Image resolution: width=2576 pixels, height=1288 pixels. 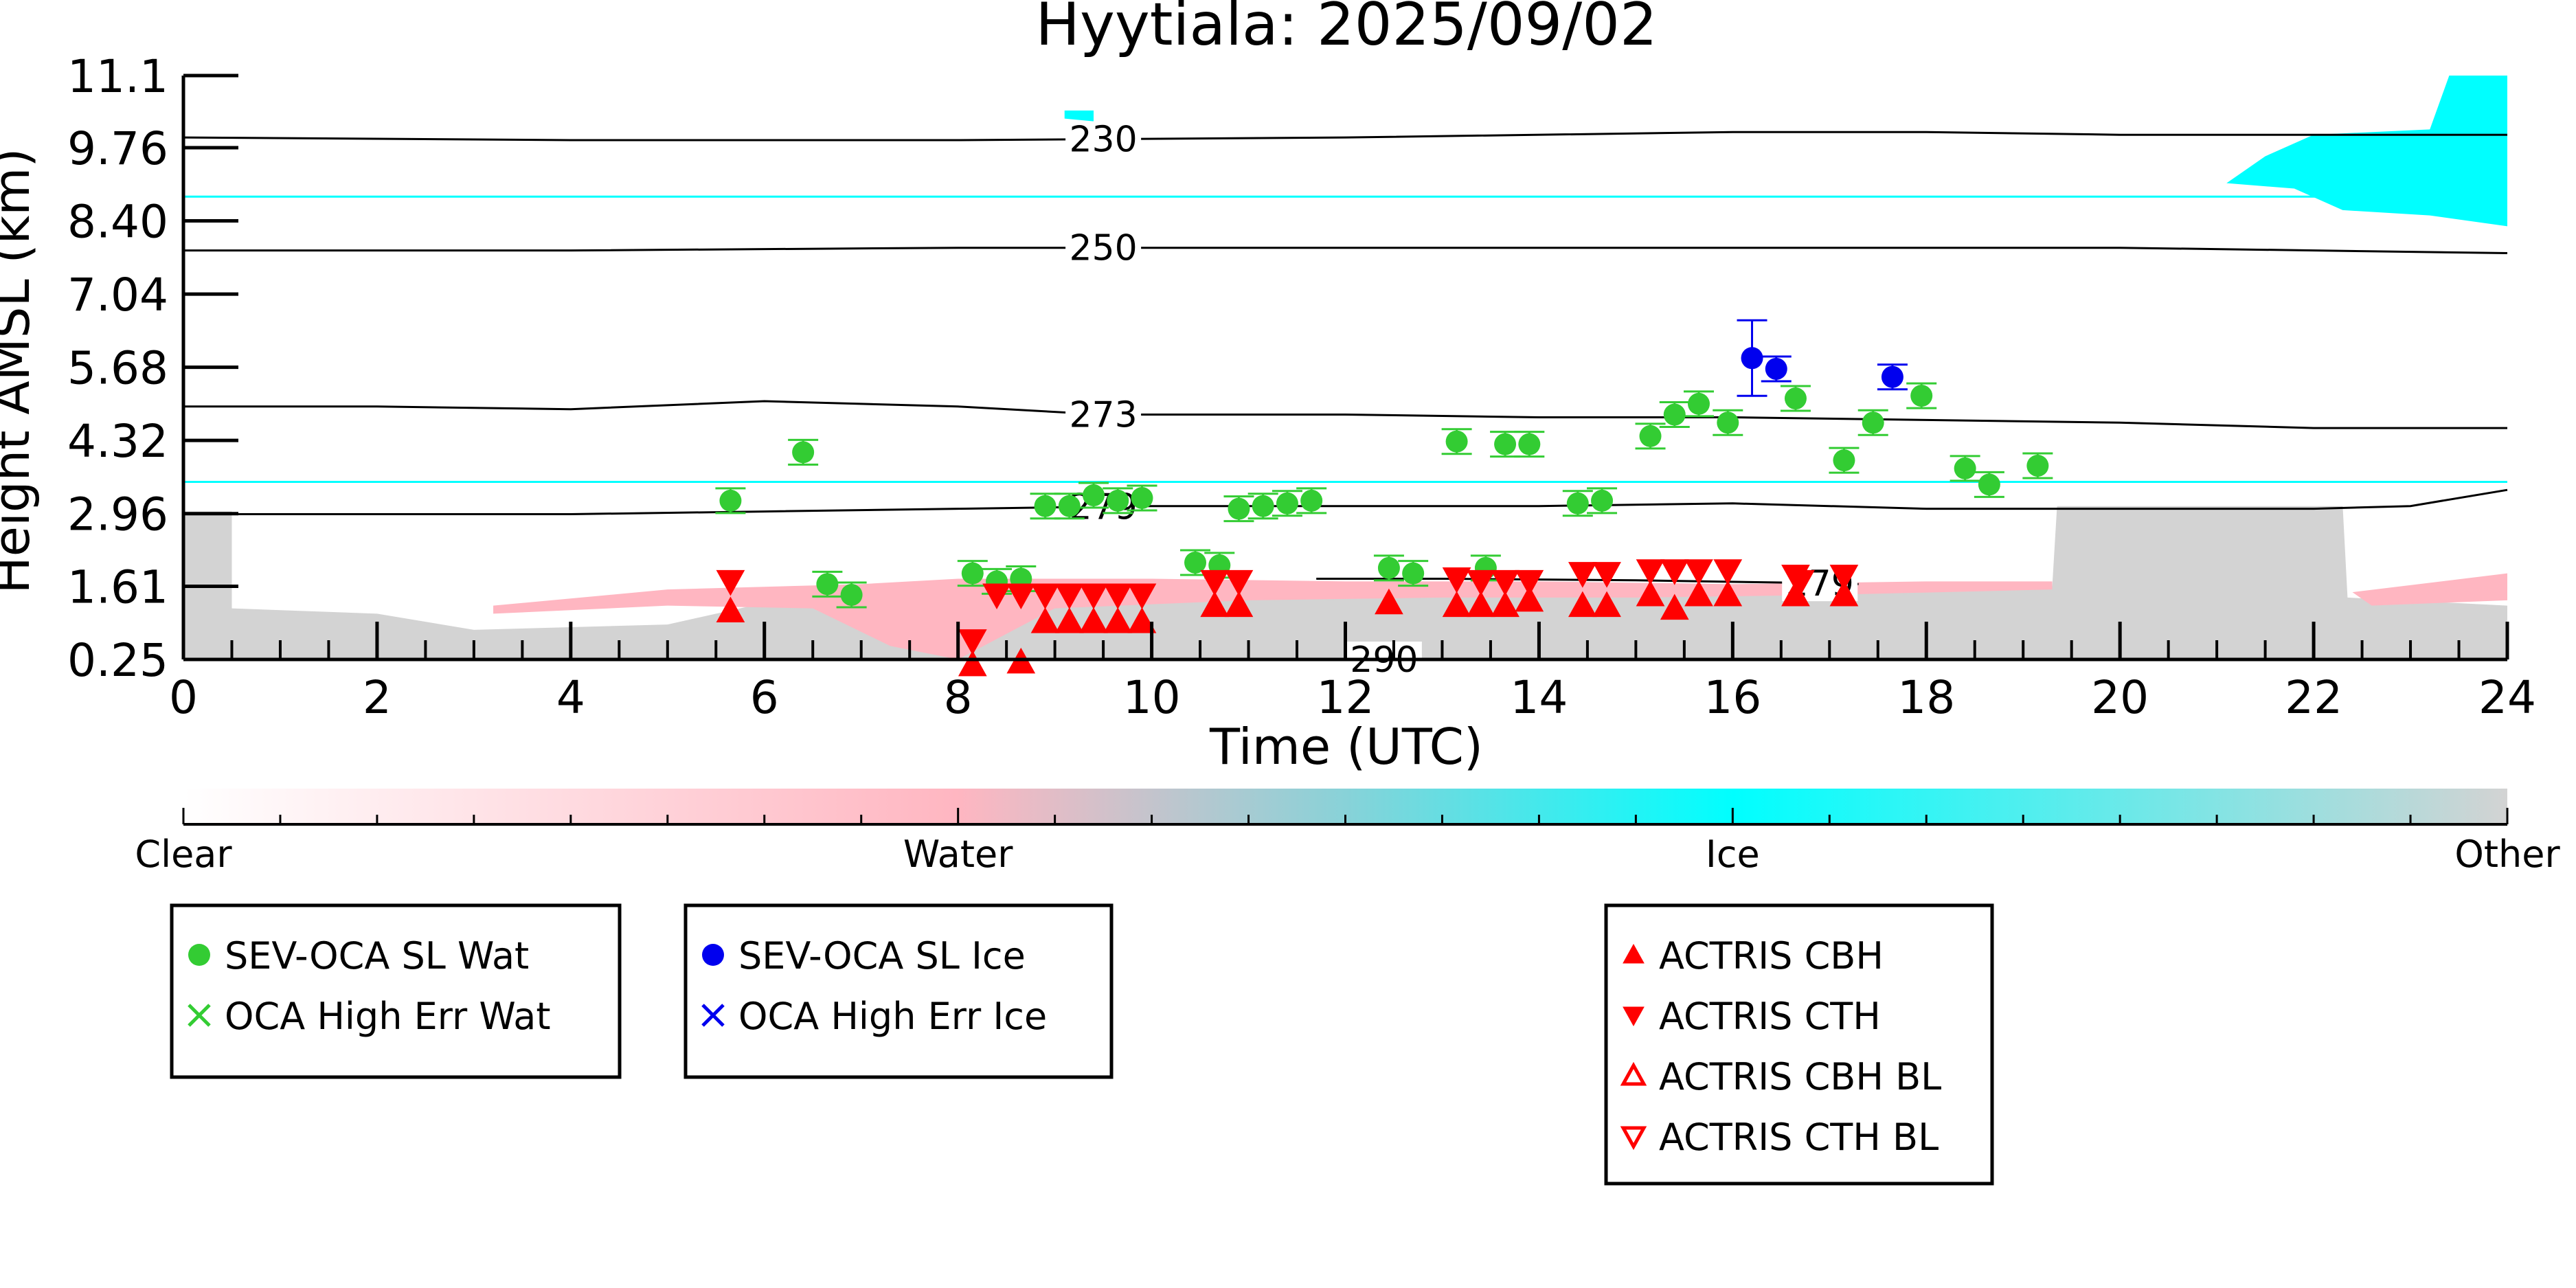 What do you see at coordinates (377, 697) in the screenshot?
I see `x-tick-label: 2` at bounding box center [377, 697].